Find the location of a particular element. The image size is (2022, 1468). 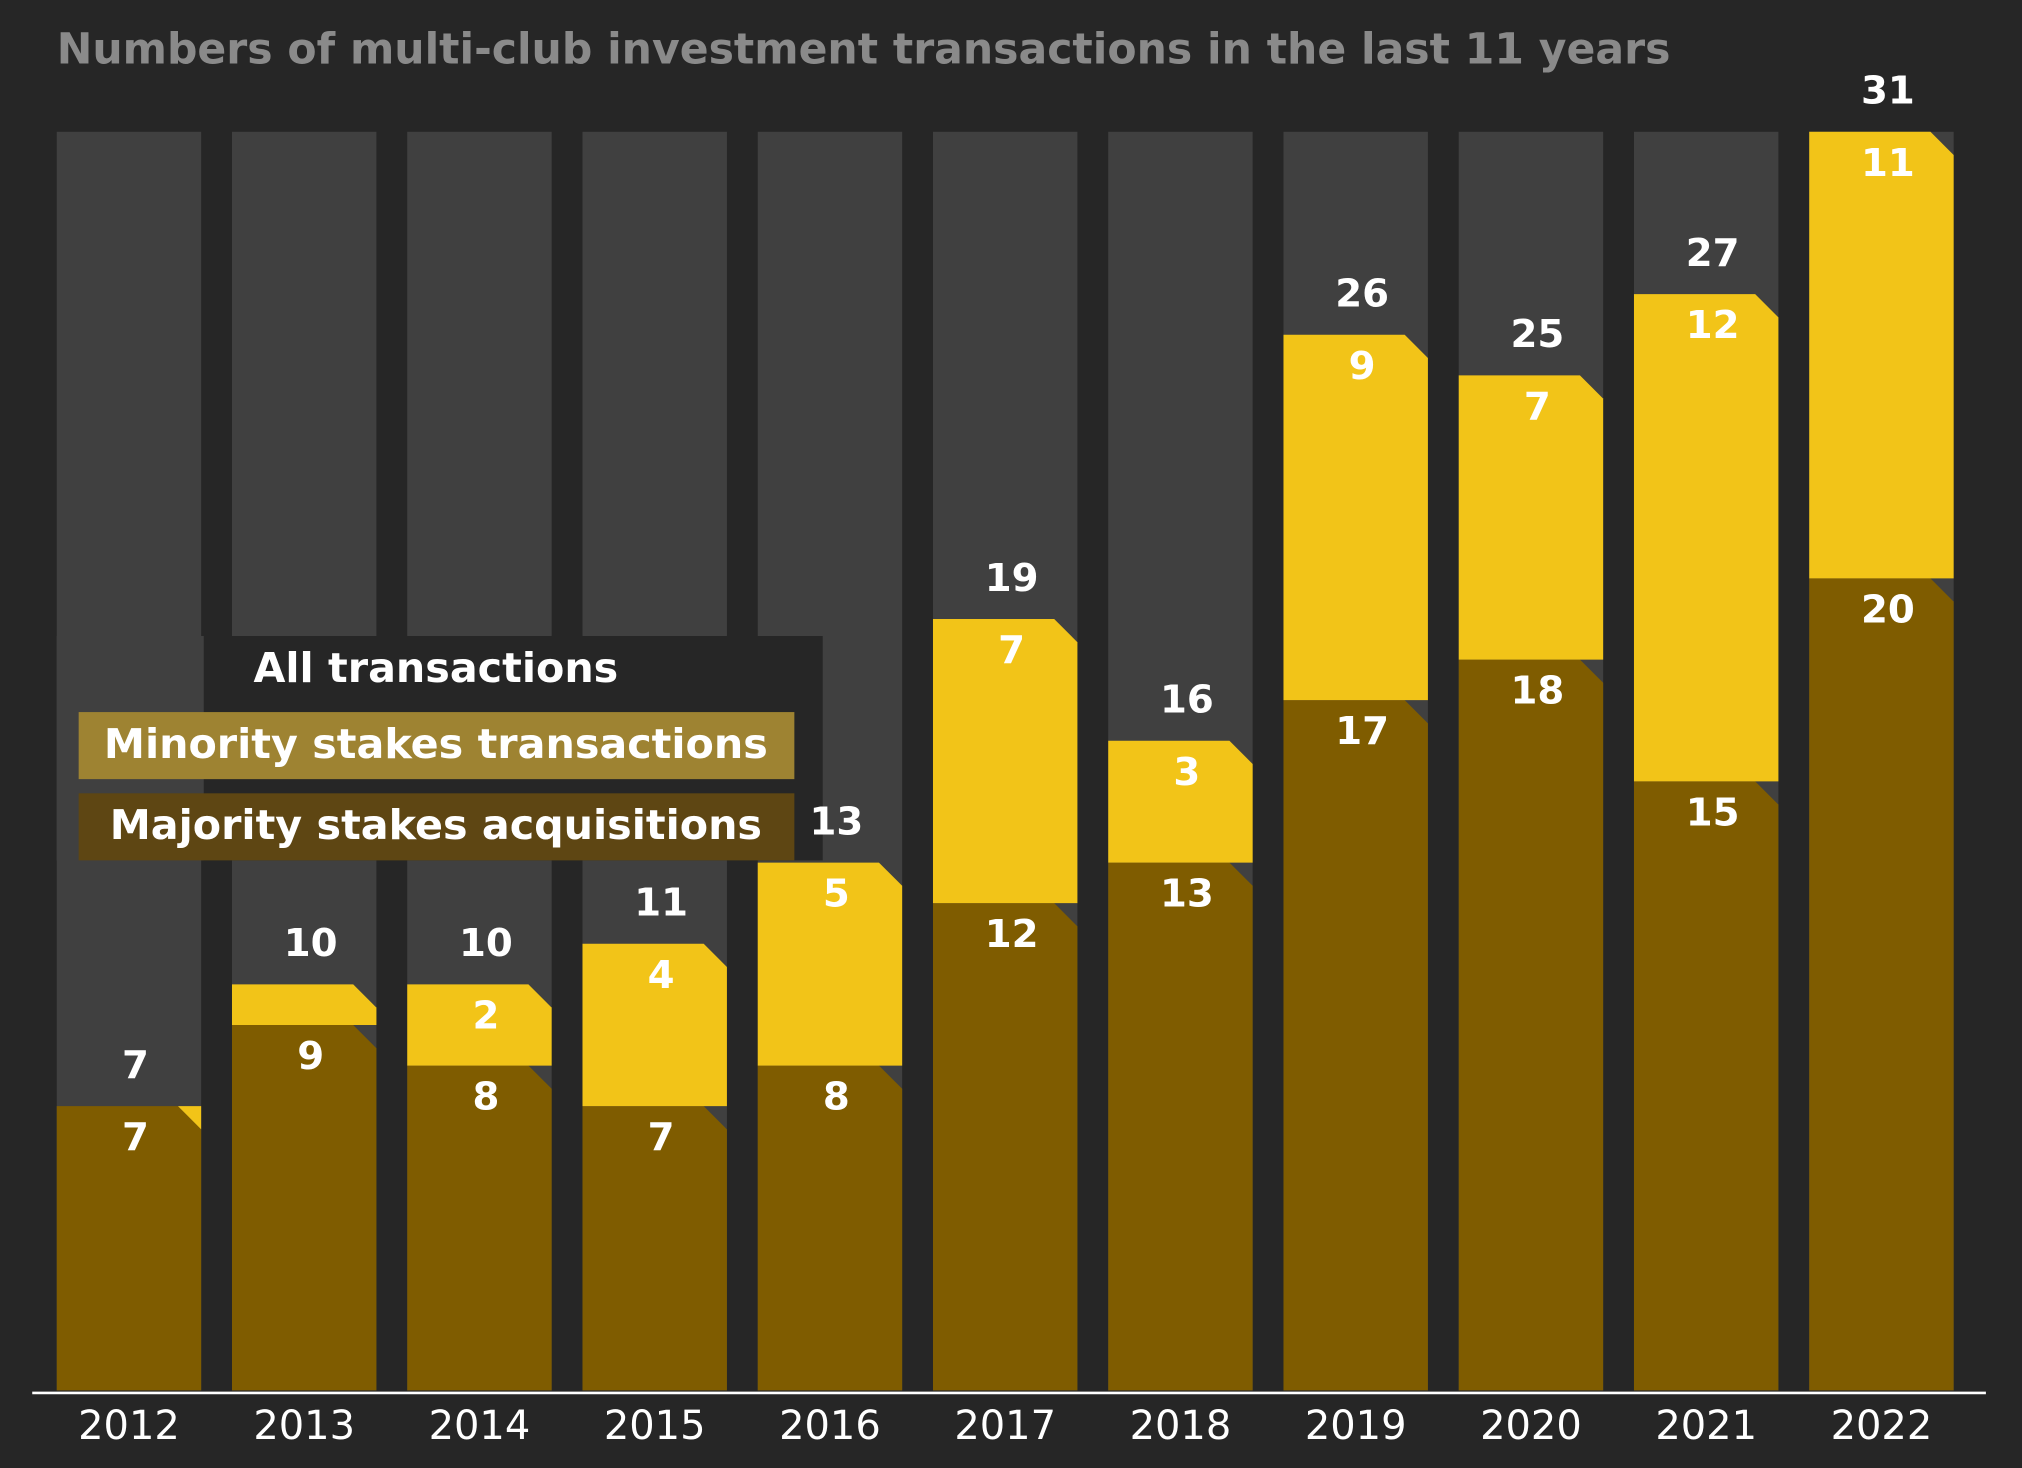

x-tick-label: 2015 is located at coordinates (655, 1426).